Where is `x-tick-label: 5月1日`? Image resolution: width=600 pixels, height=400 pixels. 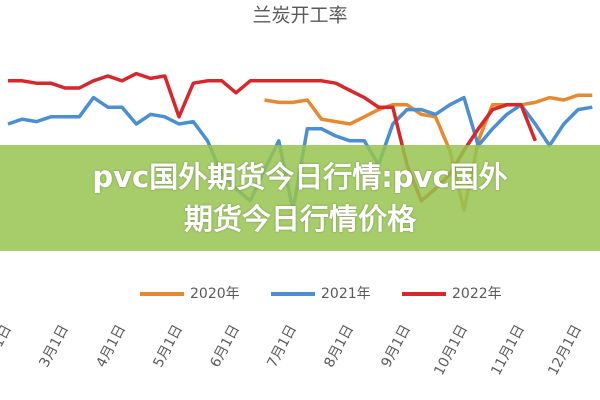
x-tick-label: 5月1日 is located at coordinates (168, 346).